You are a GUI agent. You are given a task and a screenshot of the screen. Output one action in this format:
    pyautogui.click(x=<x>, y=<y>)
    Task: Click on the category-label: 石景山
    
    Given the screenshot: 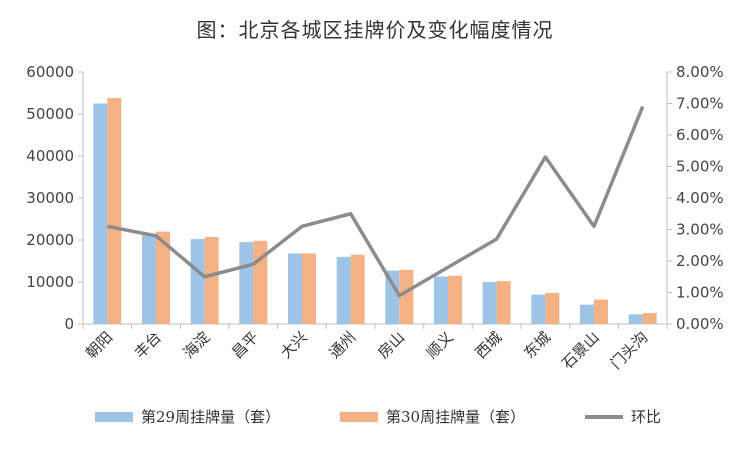 What is the action you would take?
    pyautogui.click(x=580, y=350)
    